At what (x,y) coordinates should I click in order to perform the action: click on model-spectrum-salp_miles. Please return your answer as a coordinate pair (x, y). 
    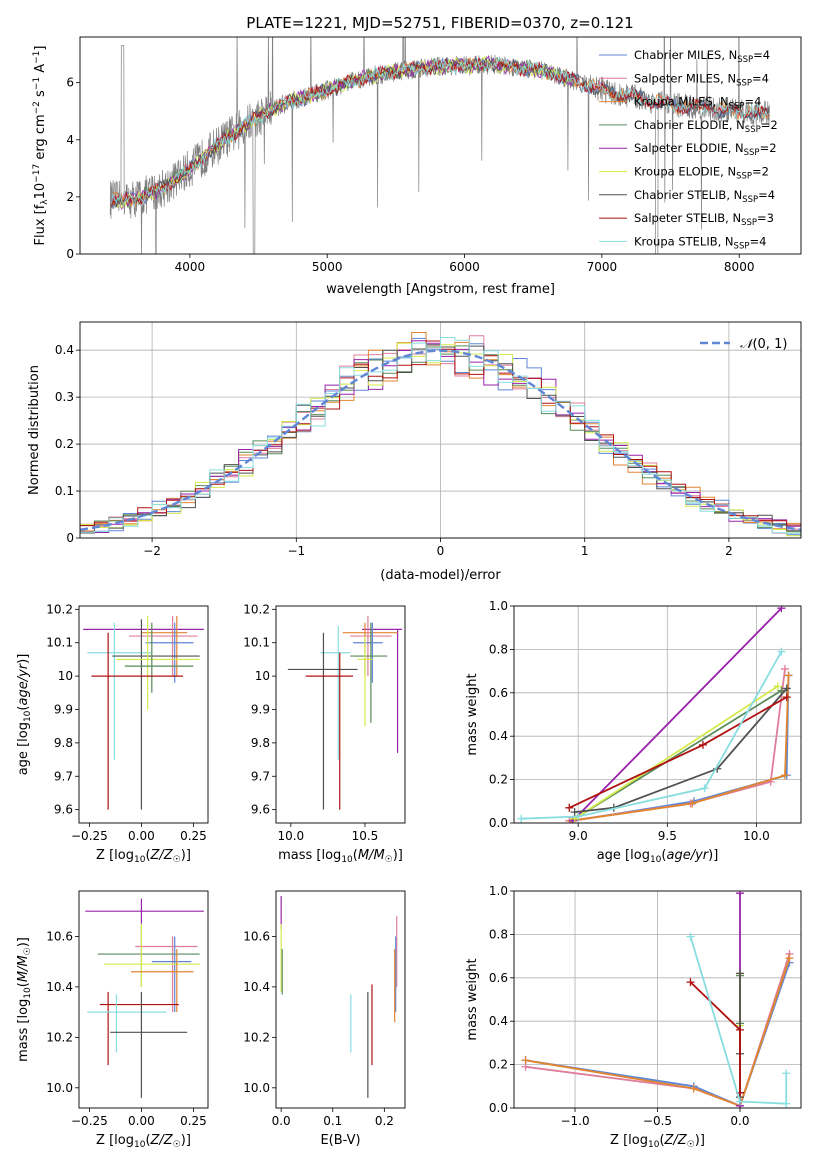
    Looking at the image, I should click on (440, 132).